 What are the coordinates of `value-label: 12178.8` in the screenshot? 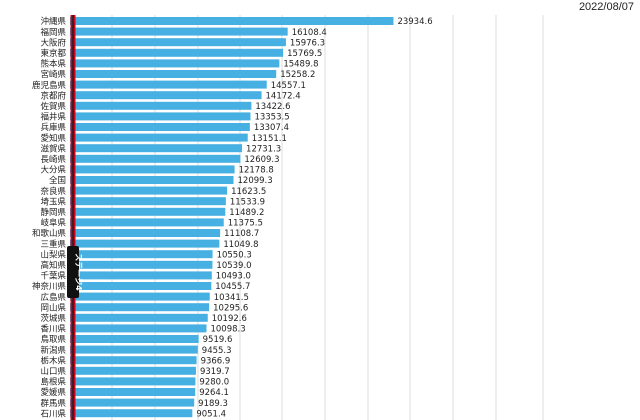 It's located at (256, 171).